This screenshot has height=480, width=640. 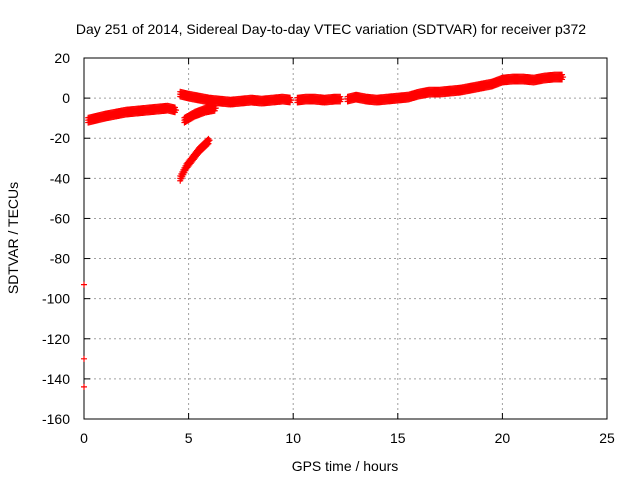 I want to click on x-tick-label: 10, so click(x=293, y=438).